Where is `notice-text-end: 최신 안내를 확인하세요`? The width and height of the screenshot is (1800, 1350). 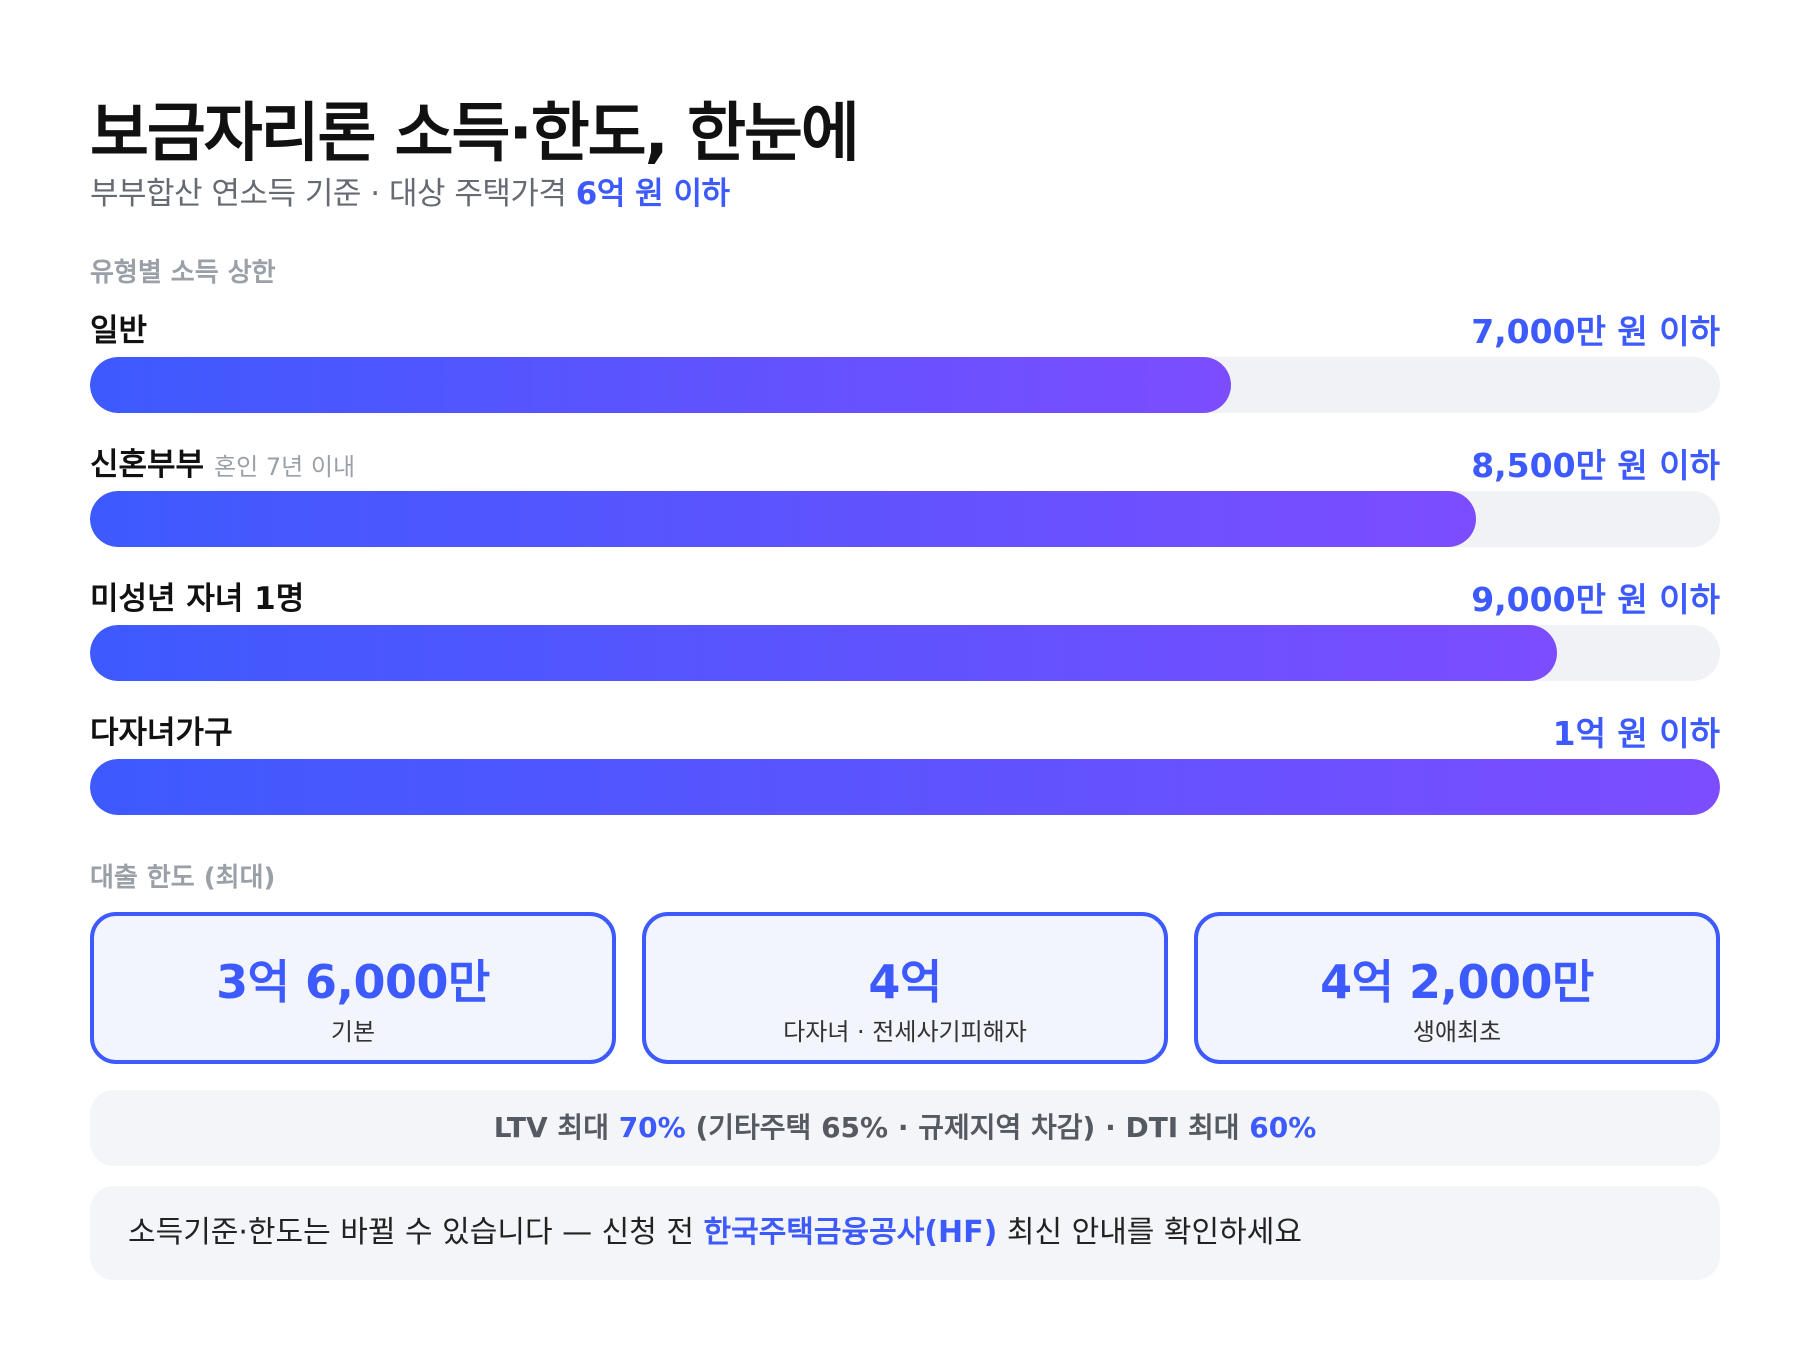 notice-text-end: 최신 안내를 확인하세요 is located at coordinates (1149, 1232).